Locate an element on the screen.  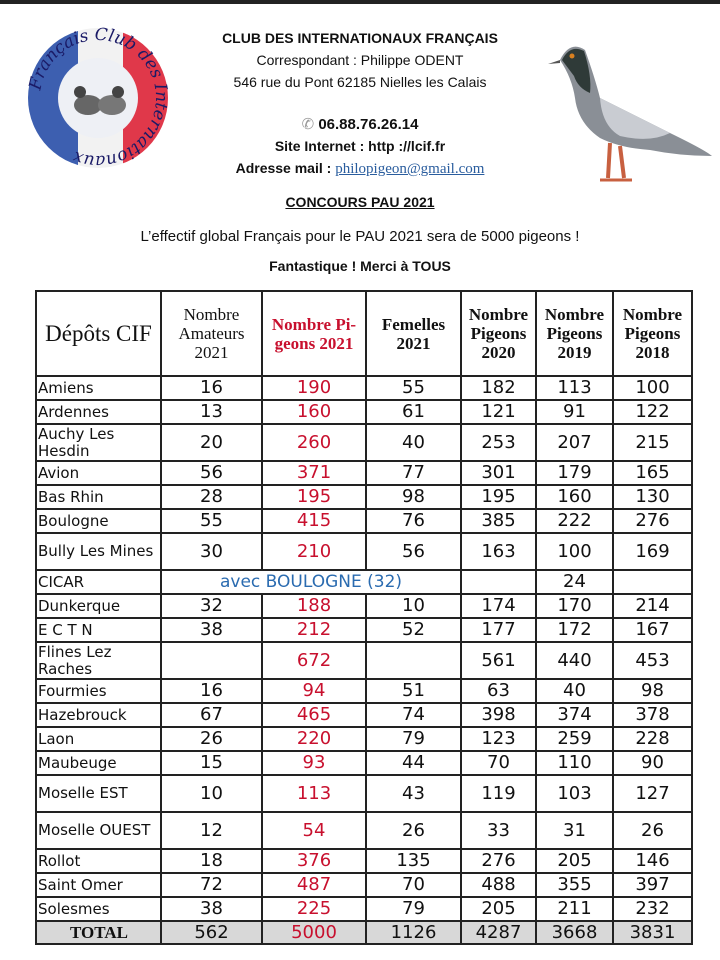
table-cell: 374 is located at coordinates (574, 715).